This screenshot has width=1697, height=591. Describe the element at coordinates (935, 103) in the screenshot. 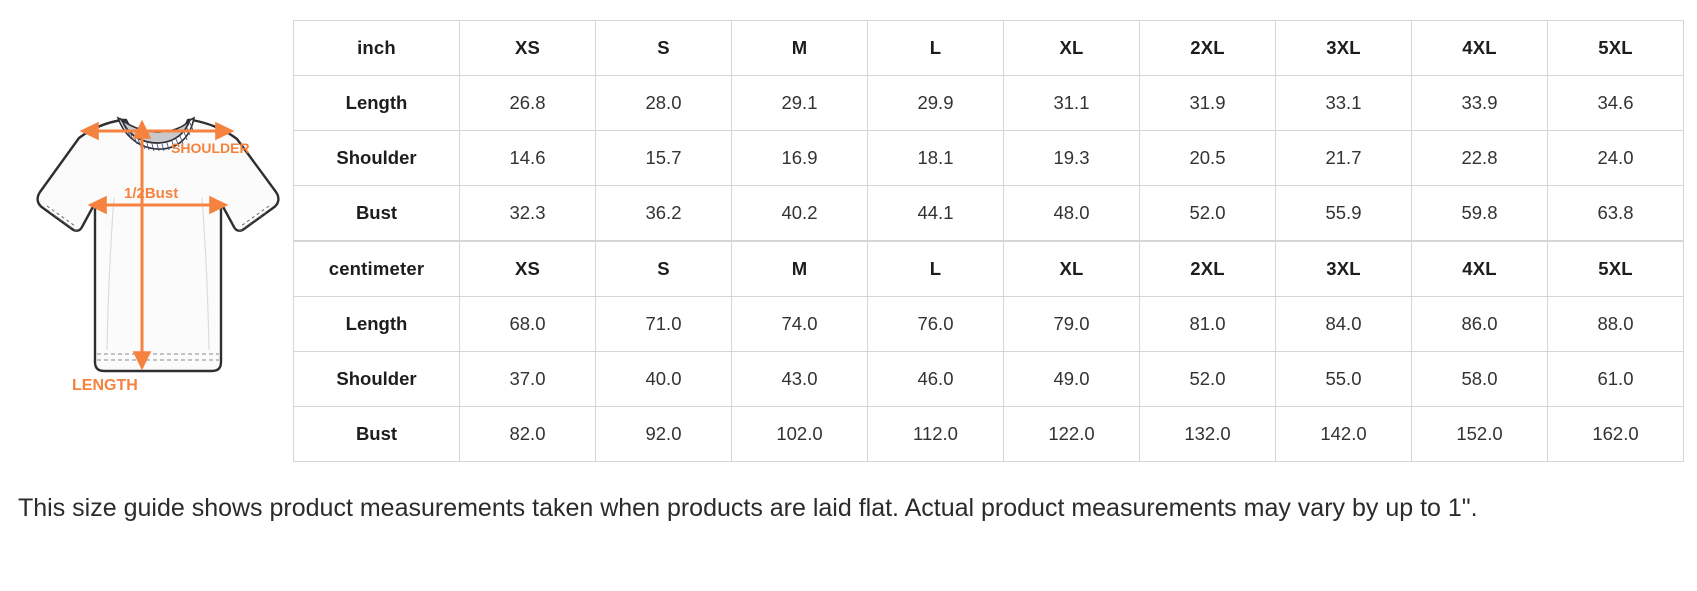

I see `cell: 29.9` at that location.